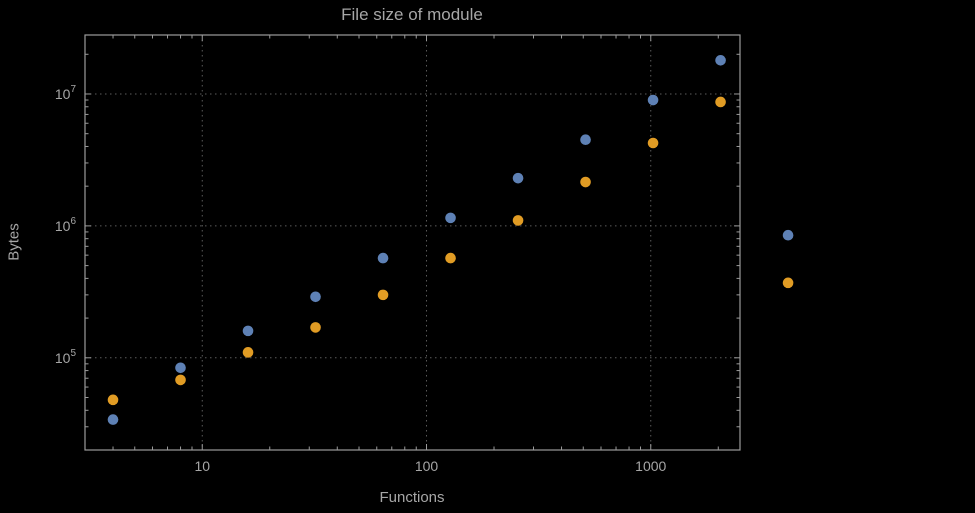  I want to click on chart-title: File size of module, so click(412, 14).